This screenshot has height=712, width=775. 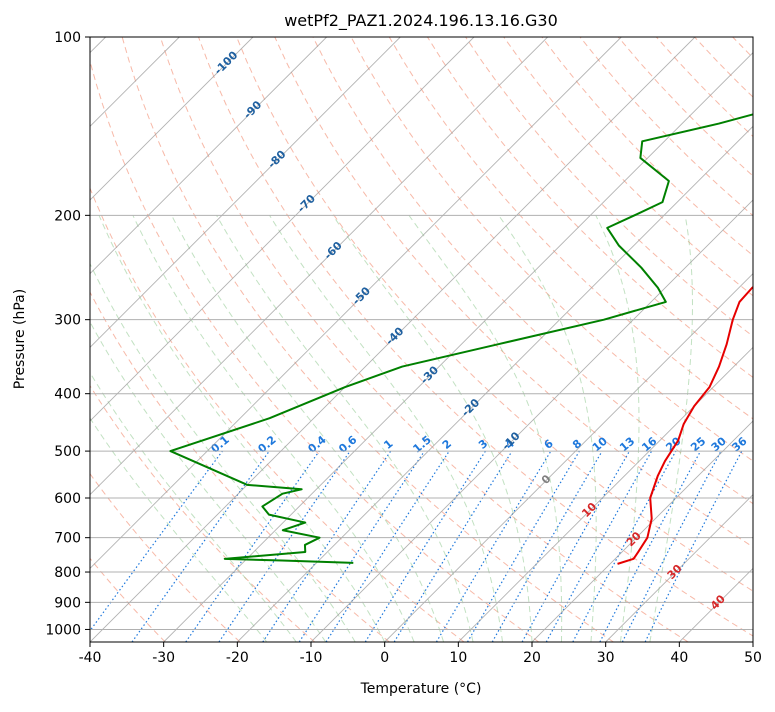 What do you see at coordinates (67, 603) in the screenshot?
I see `y-tick-label: 900` at bounding box center [67, 603].